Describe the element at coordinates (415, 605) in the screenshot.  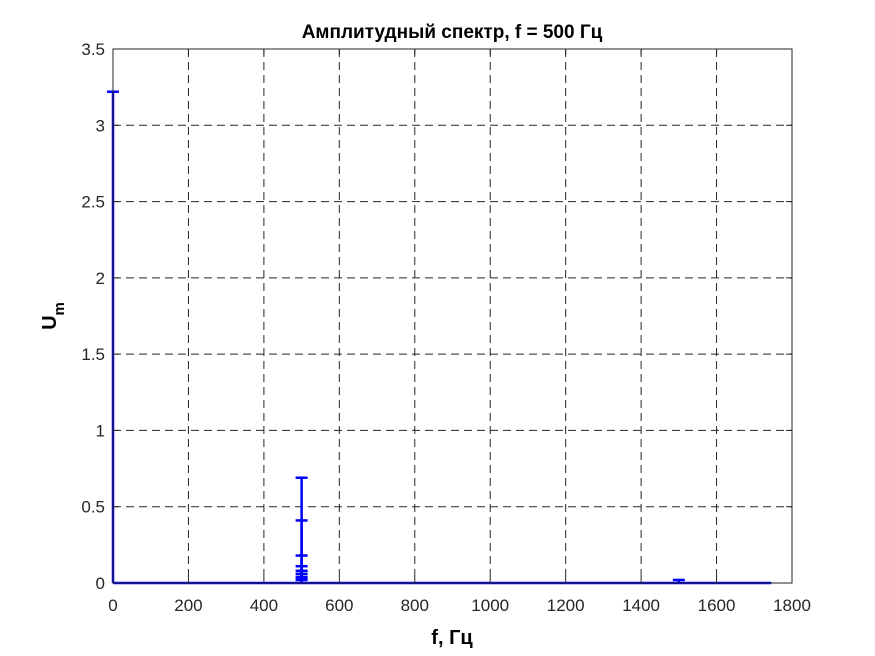
I see `x-tick-label: 800` at that location.